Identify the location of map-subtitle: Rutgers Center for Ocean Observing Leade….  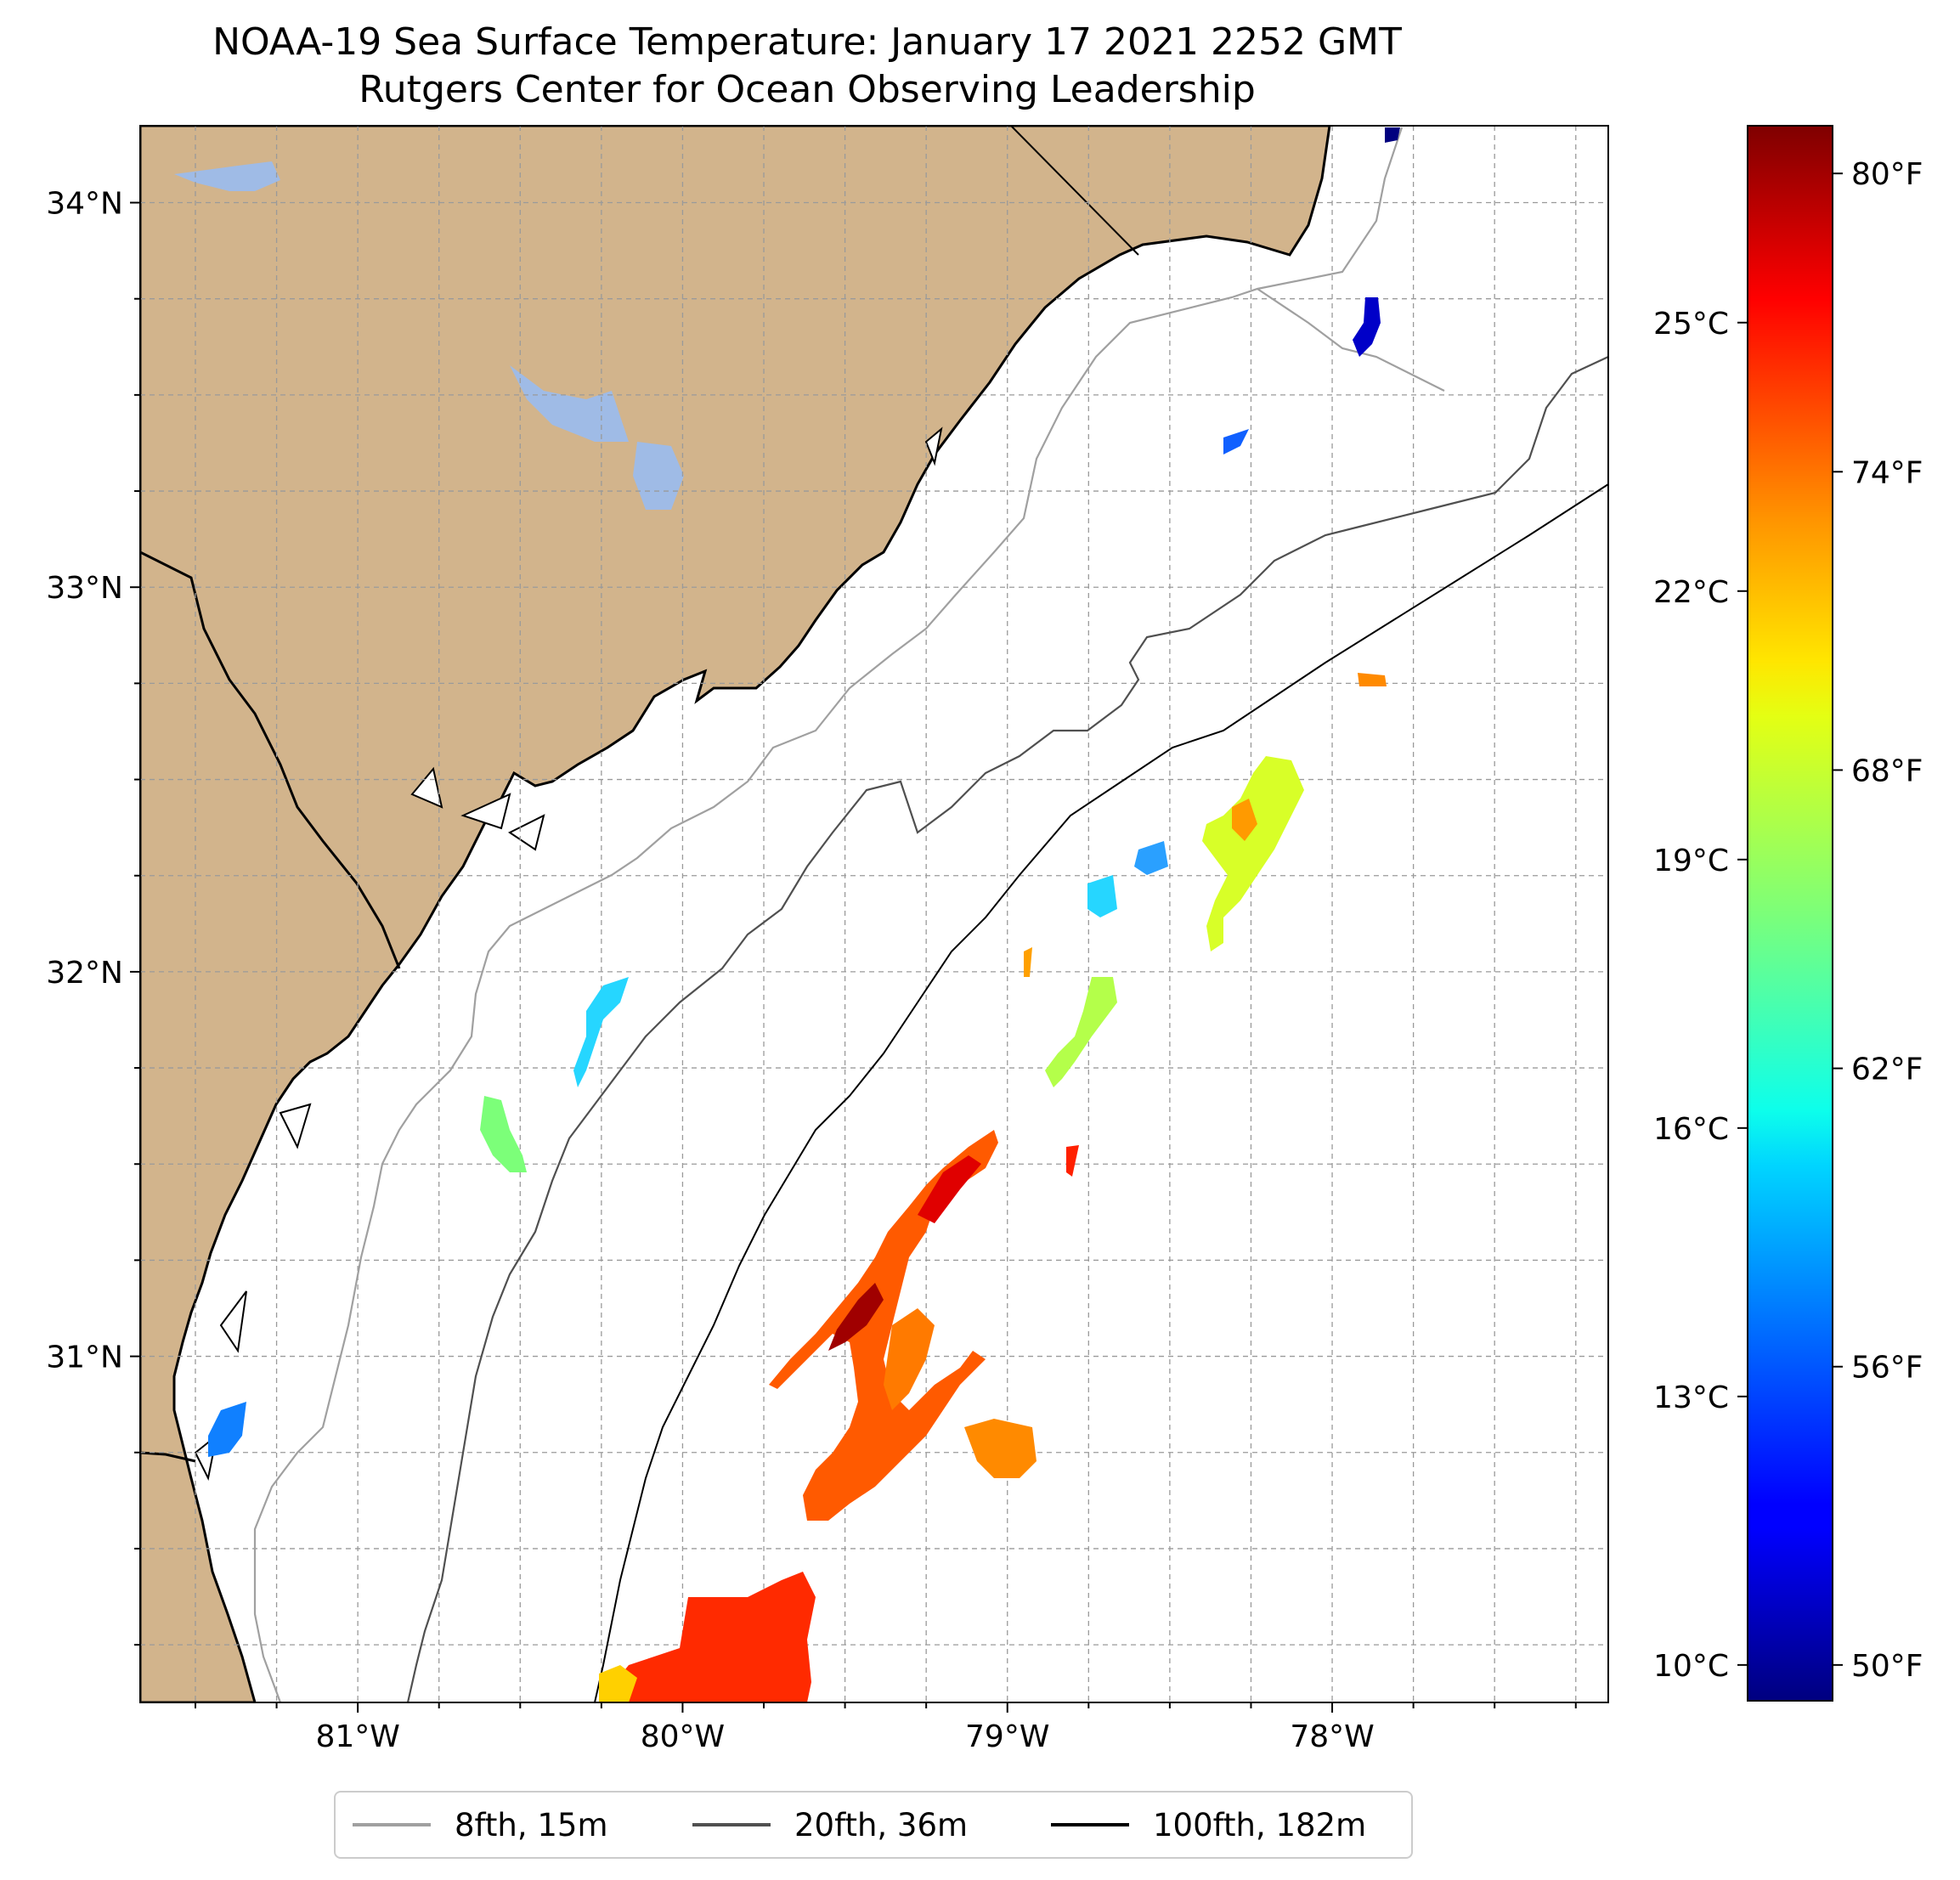
(807, 90).